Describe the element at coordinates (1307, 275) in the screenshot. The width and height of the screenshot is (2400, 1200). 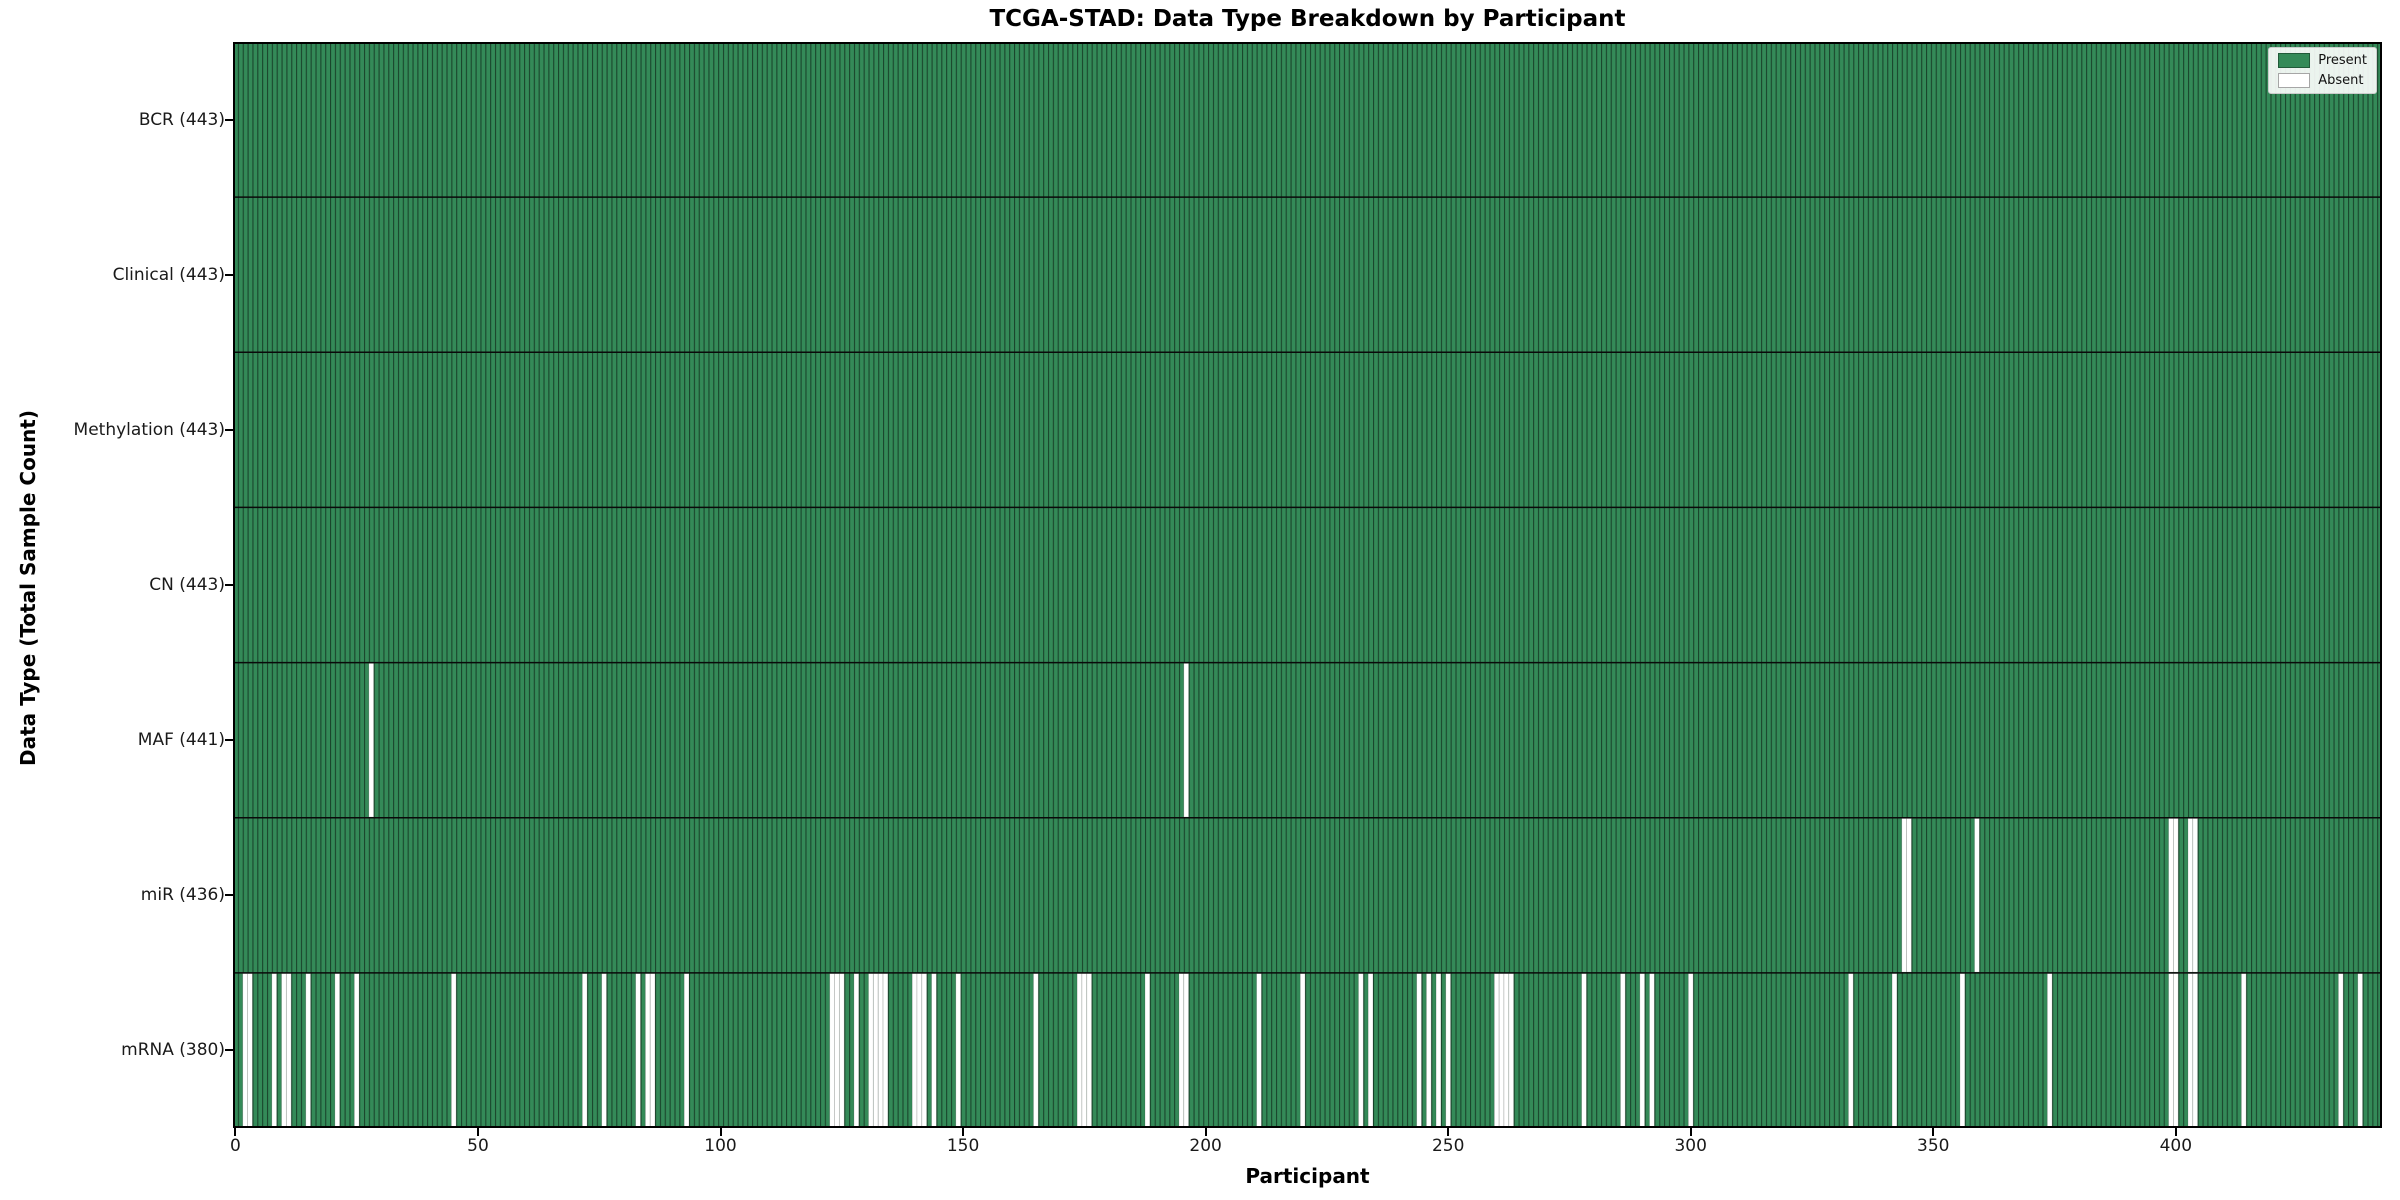
I see `row-clinical` at that location.